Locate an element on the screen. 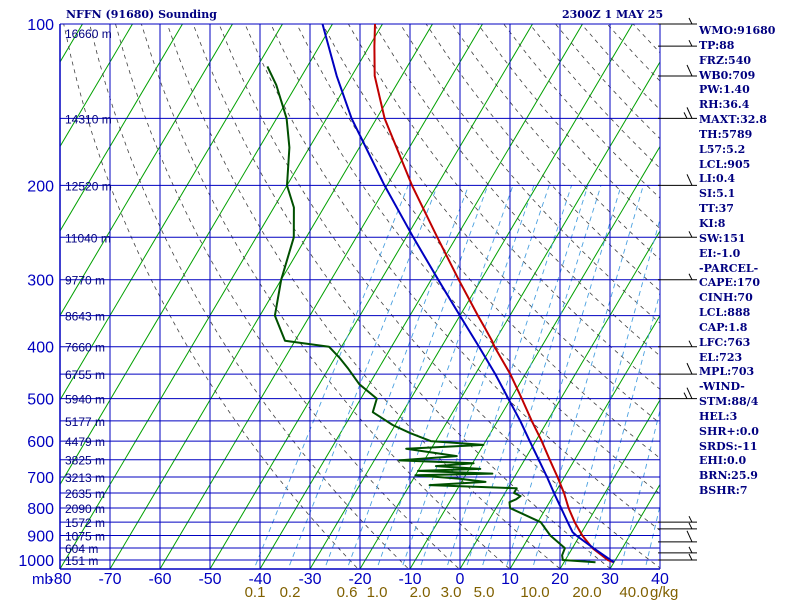 The height and width of the screenshot is (600, 800). height-label: 3825 m is located at coordinates (85, 461).